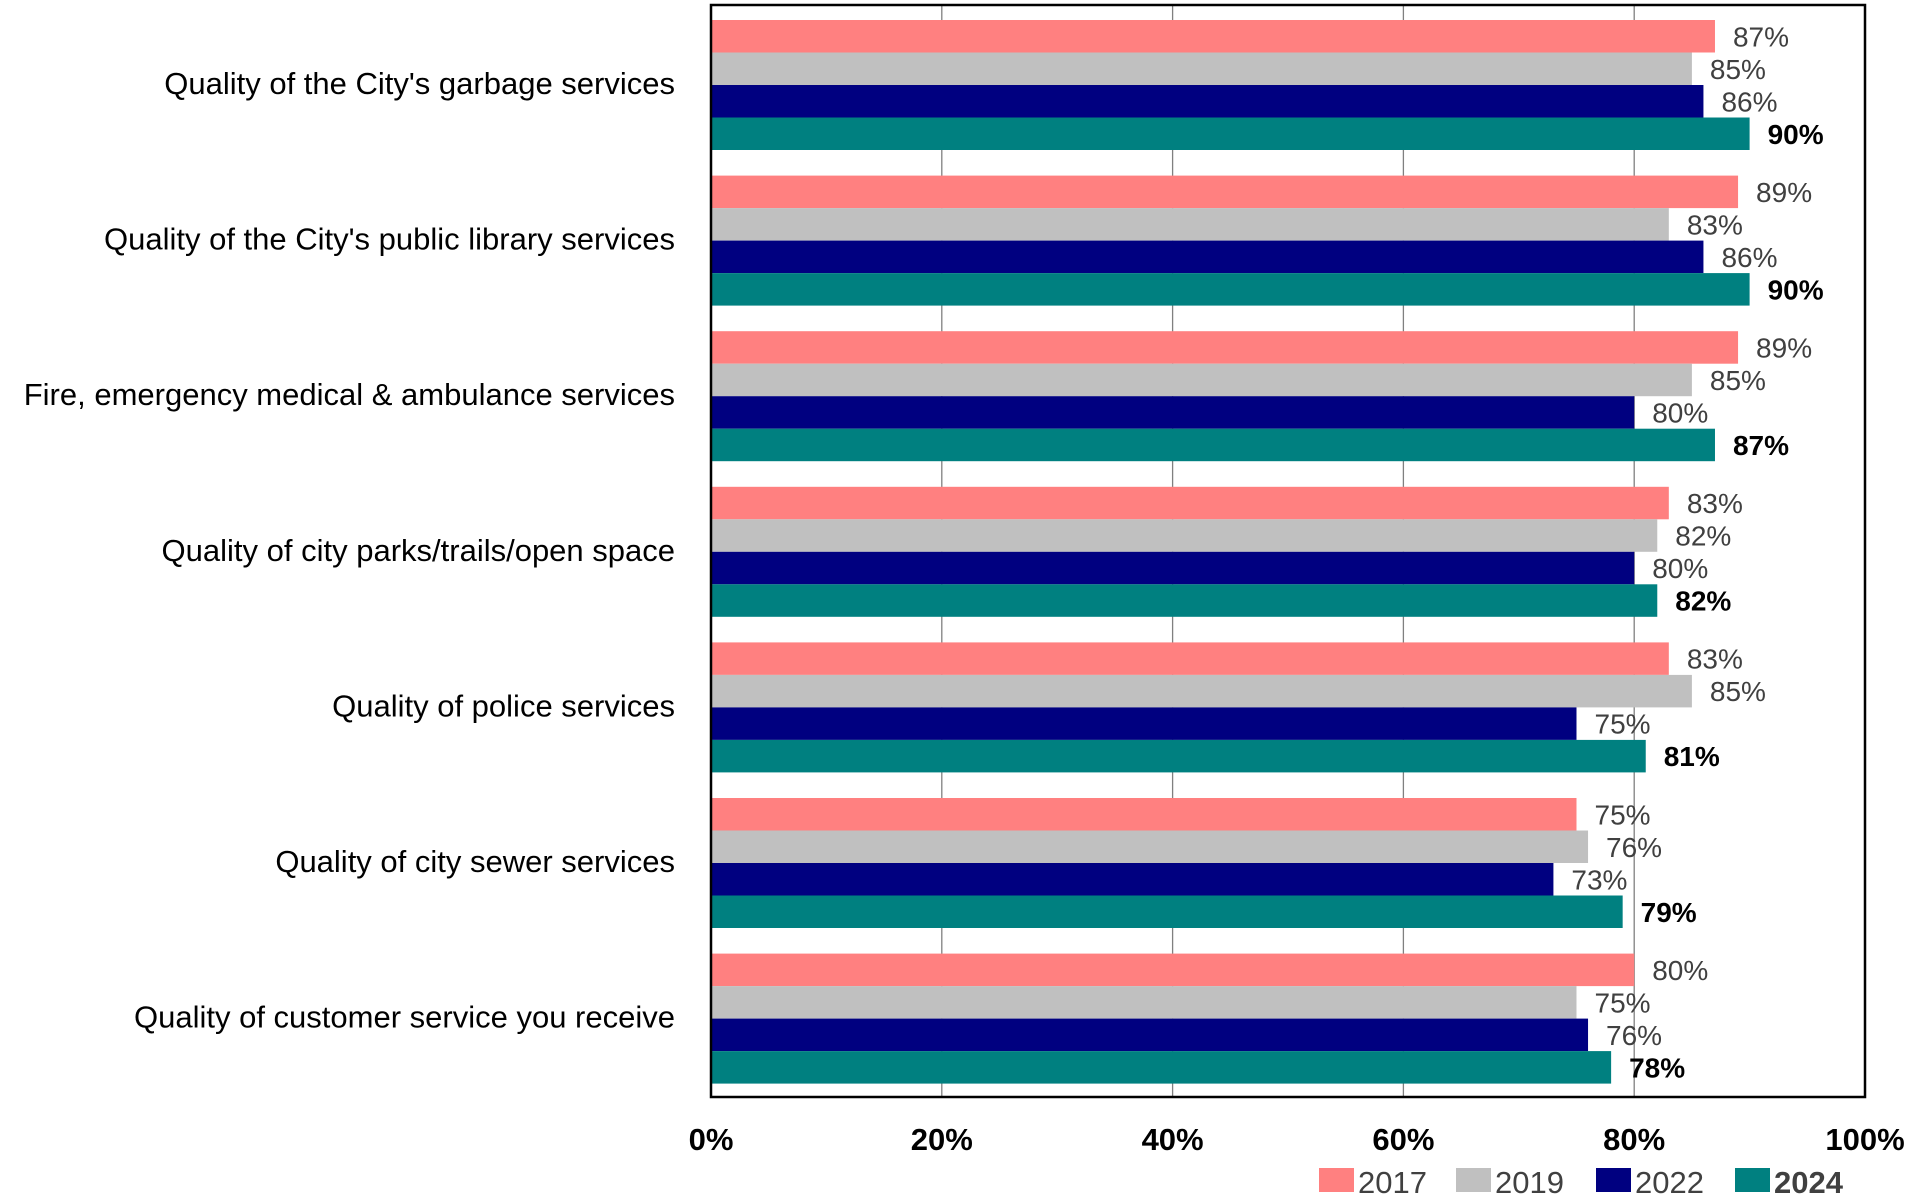  What do you see at coordinates (419, 83) in the screenshot?
I see `category-label: Quality of the City's garbage services` at bounding box center [419, 83].